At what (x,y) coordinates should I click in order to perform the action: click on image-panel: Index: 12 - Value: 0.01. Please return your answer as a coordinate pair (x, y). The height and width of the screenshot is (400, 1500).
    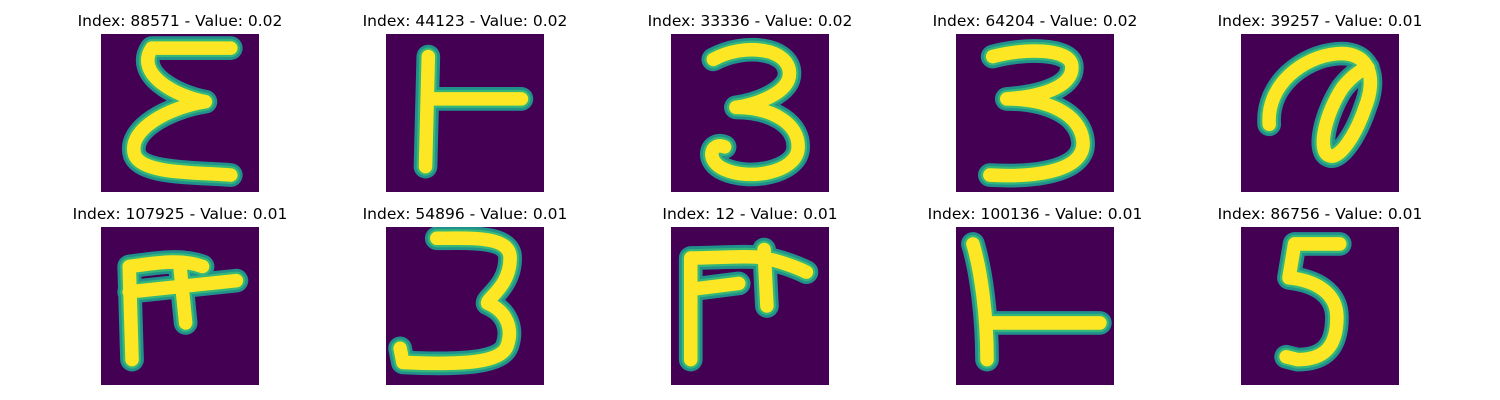
    Looking at the image, I should click on (750, 295).